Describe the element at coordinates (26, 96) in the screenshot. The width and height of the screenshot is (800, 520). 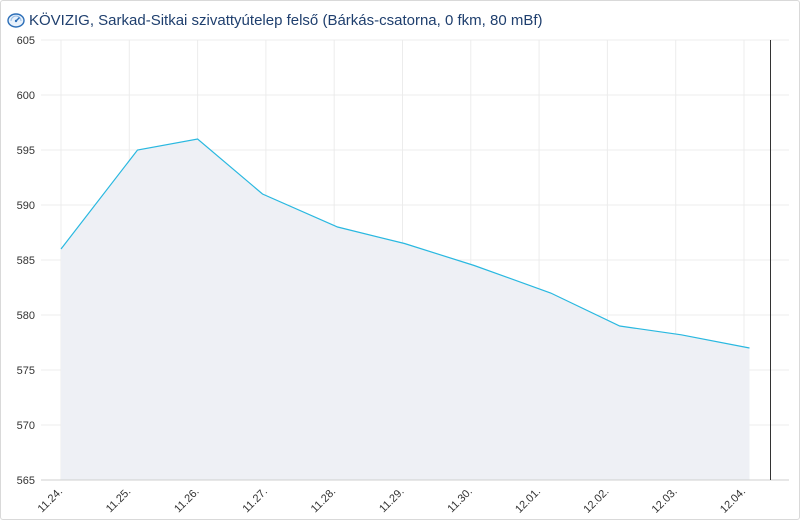
I see `y-tick-label: 600` at that location.